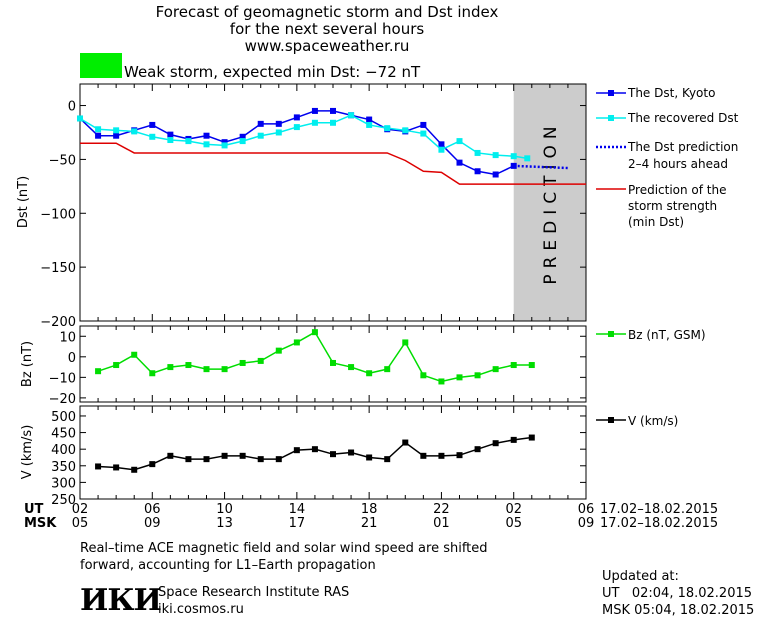 Image resolution: width=760 pixels, height=620 pixels. I want to click on legend-strength-label-2: storm strength, so click(672, 206).